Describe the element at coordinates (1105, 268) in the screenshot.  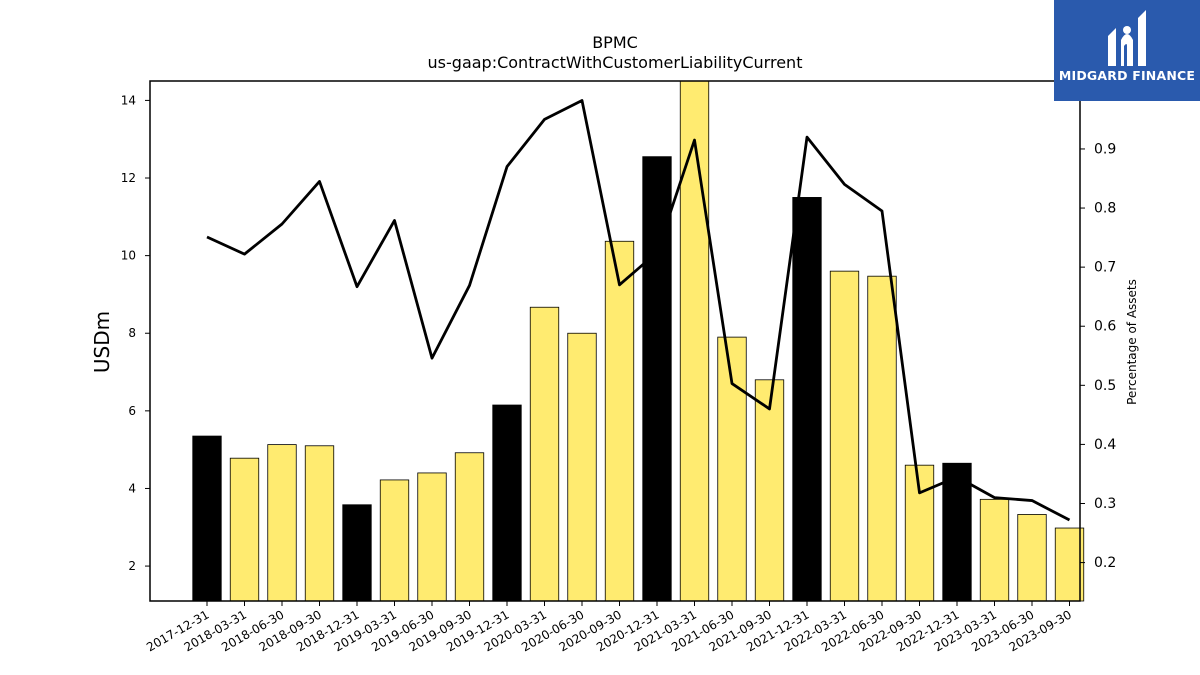
I see `y2-tick-label: 0.7` at that location.